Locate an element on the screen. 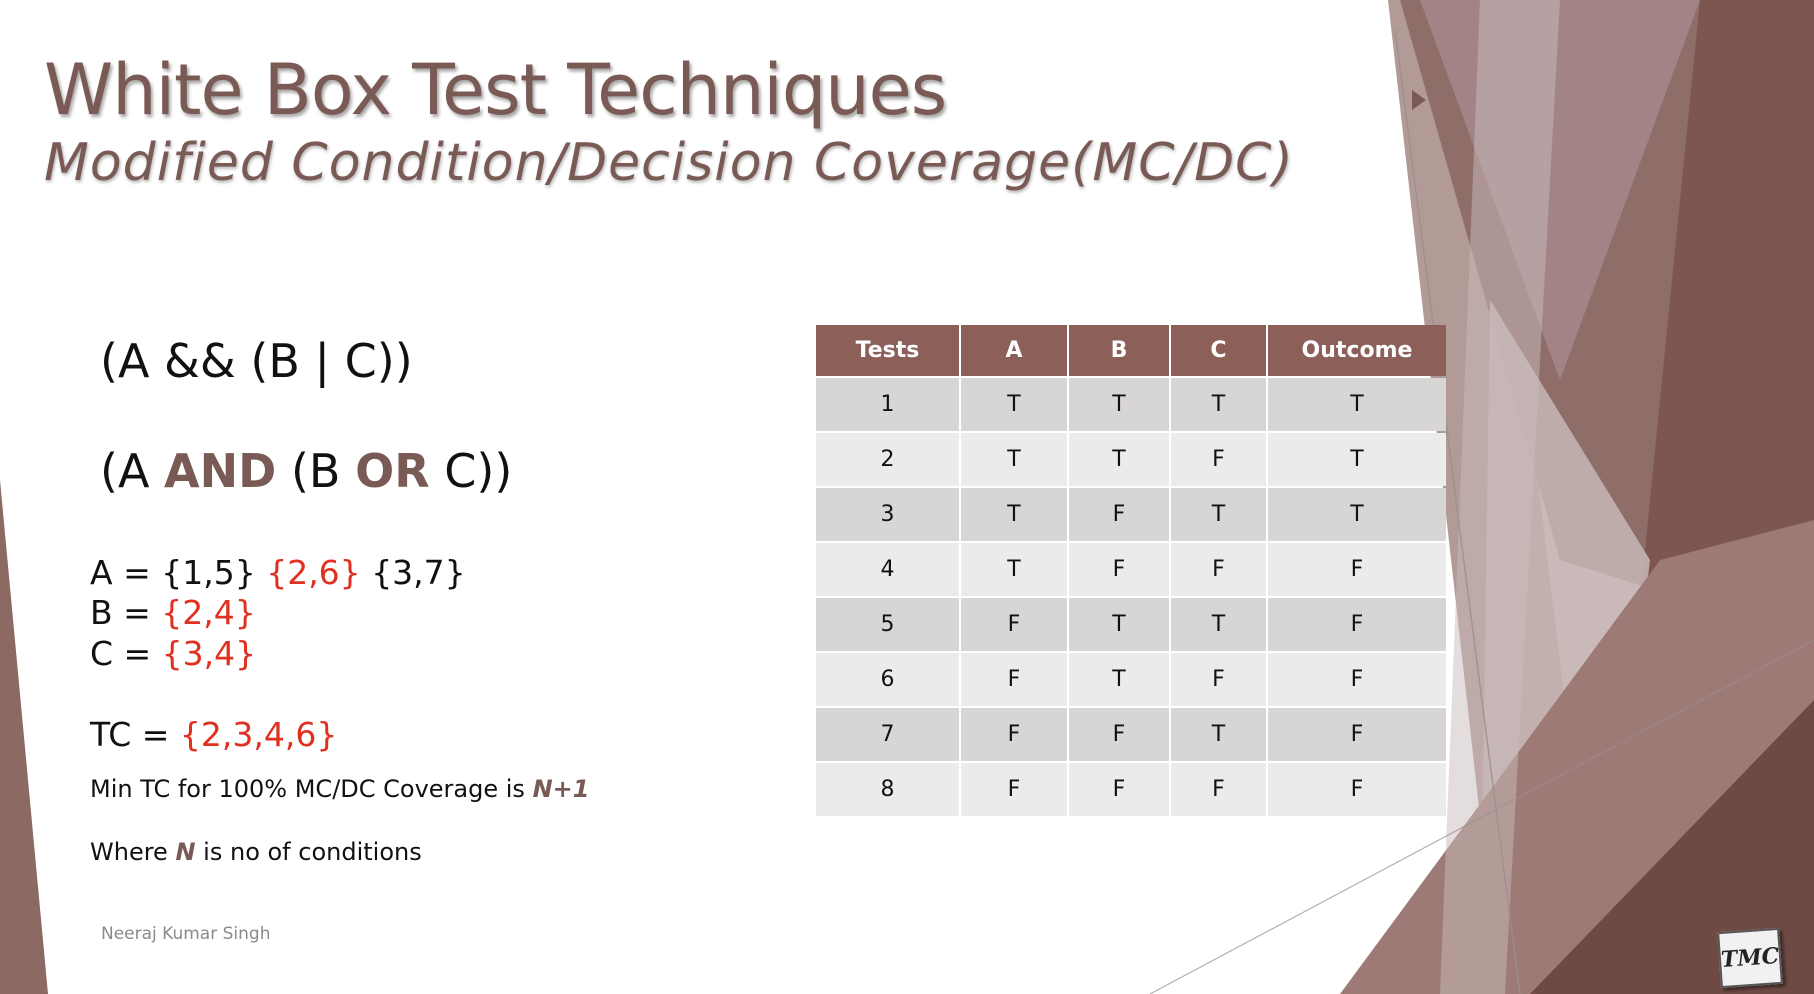  slide-title: White Box Test Techniques is located at coordinates (495, 90).